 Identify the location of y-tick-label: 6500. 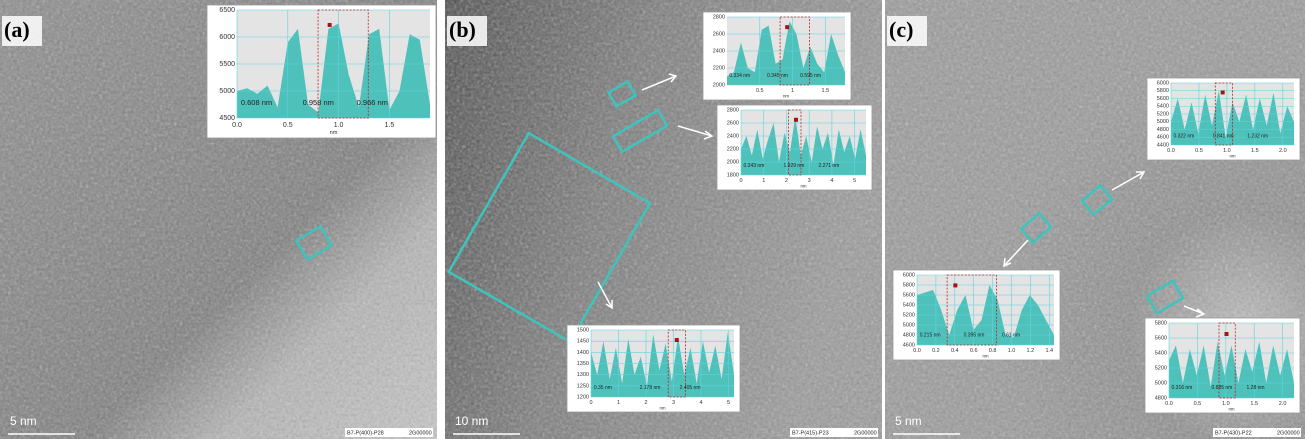
(227, 10).